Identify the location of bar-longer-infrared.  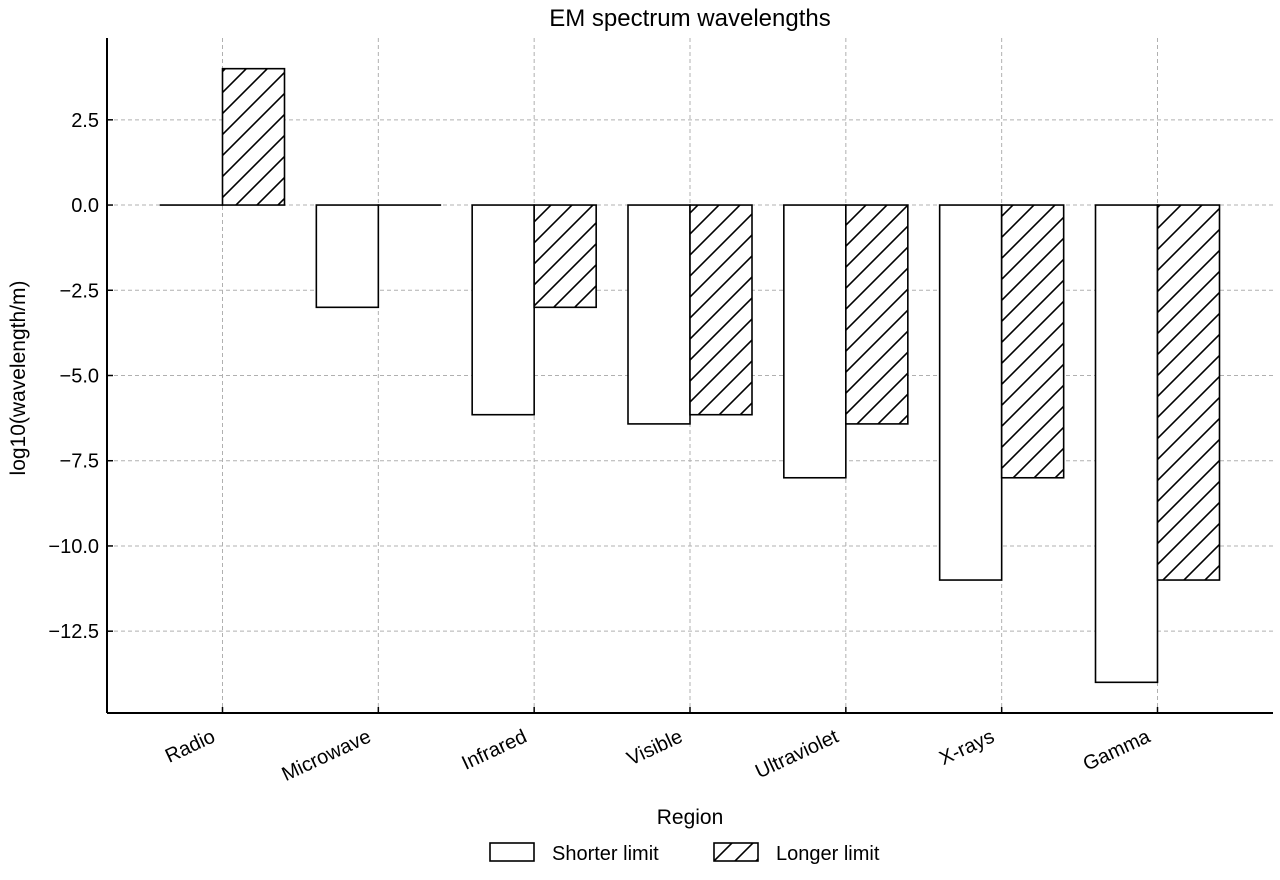
(565, 256).